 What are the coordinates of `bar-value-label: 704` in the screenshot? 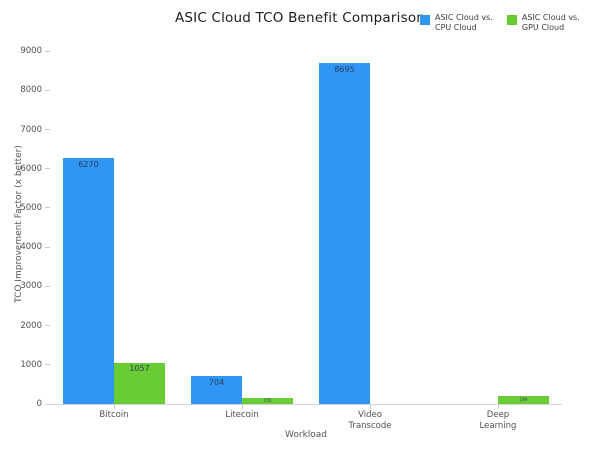 It's located at (216, 382).